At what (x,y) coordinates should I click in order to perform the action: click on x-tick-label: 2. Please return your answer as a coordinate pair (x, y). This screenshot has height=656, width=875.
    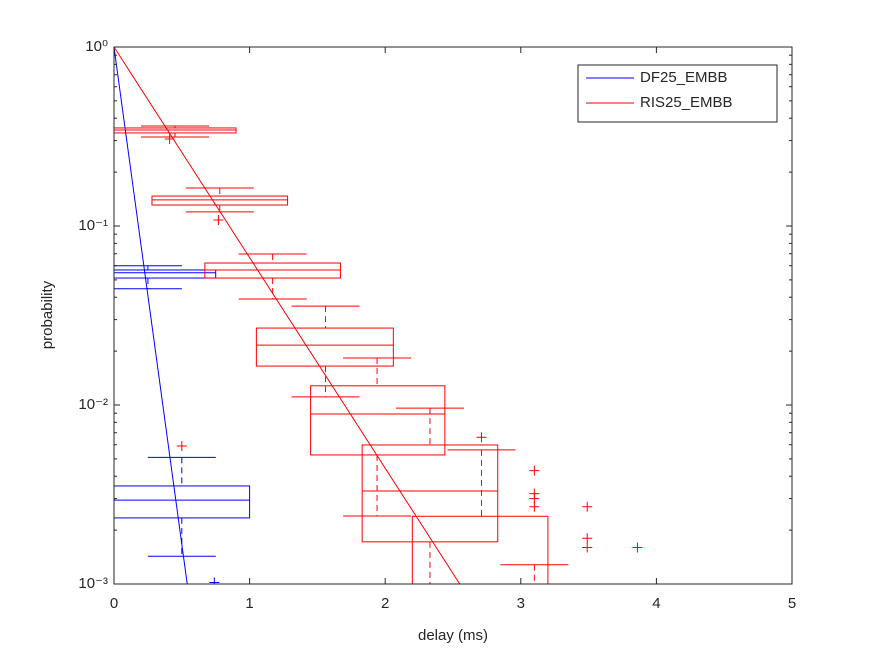
    Looking at the image, I should click on (385, 603).